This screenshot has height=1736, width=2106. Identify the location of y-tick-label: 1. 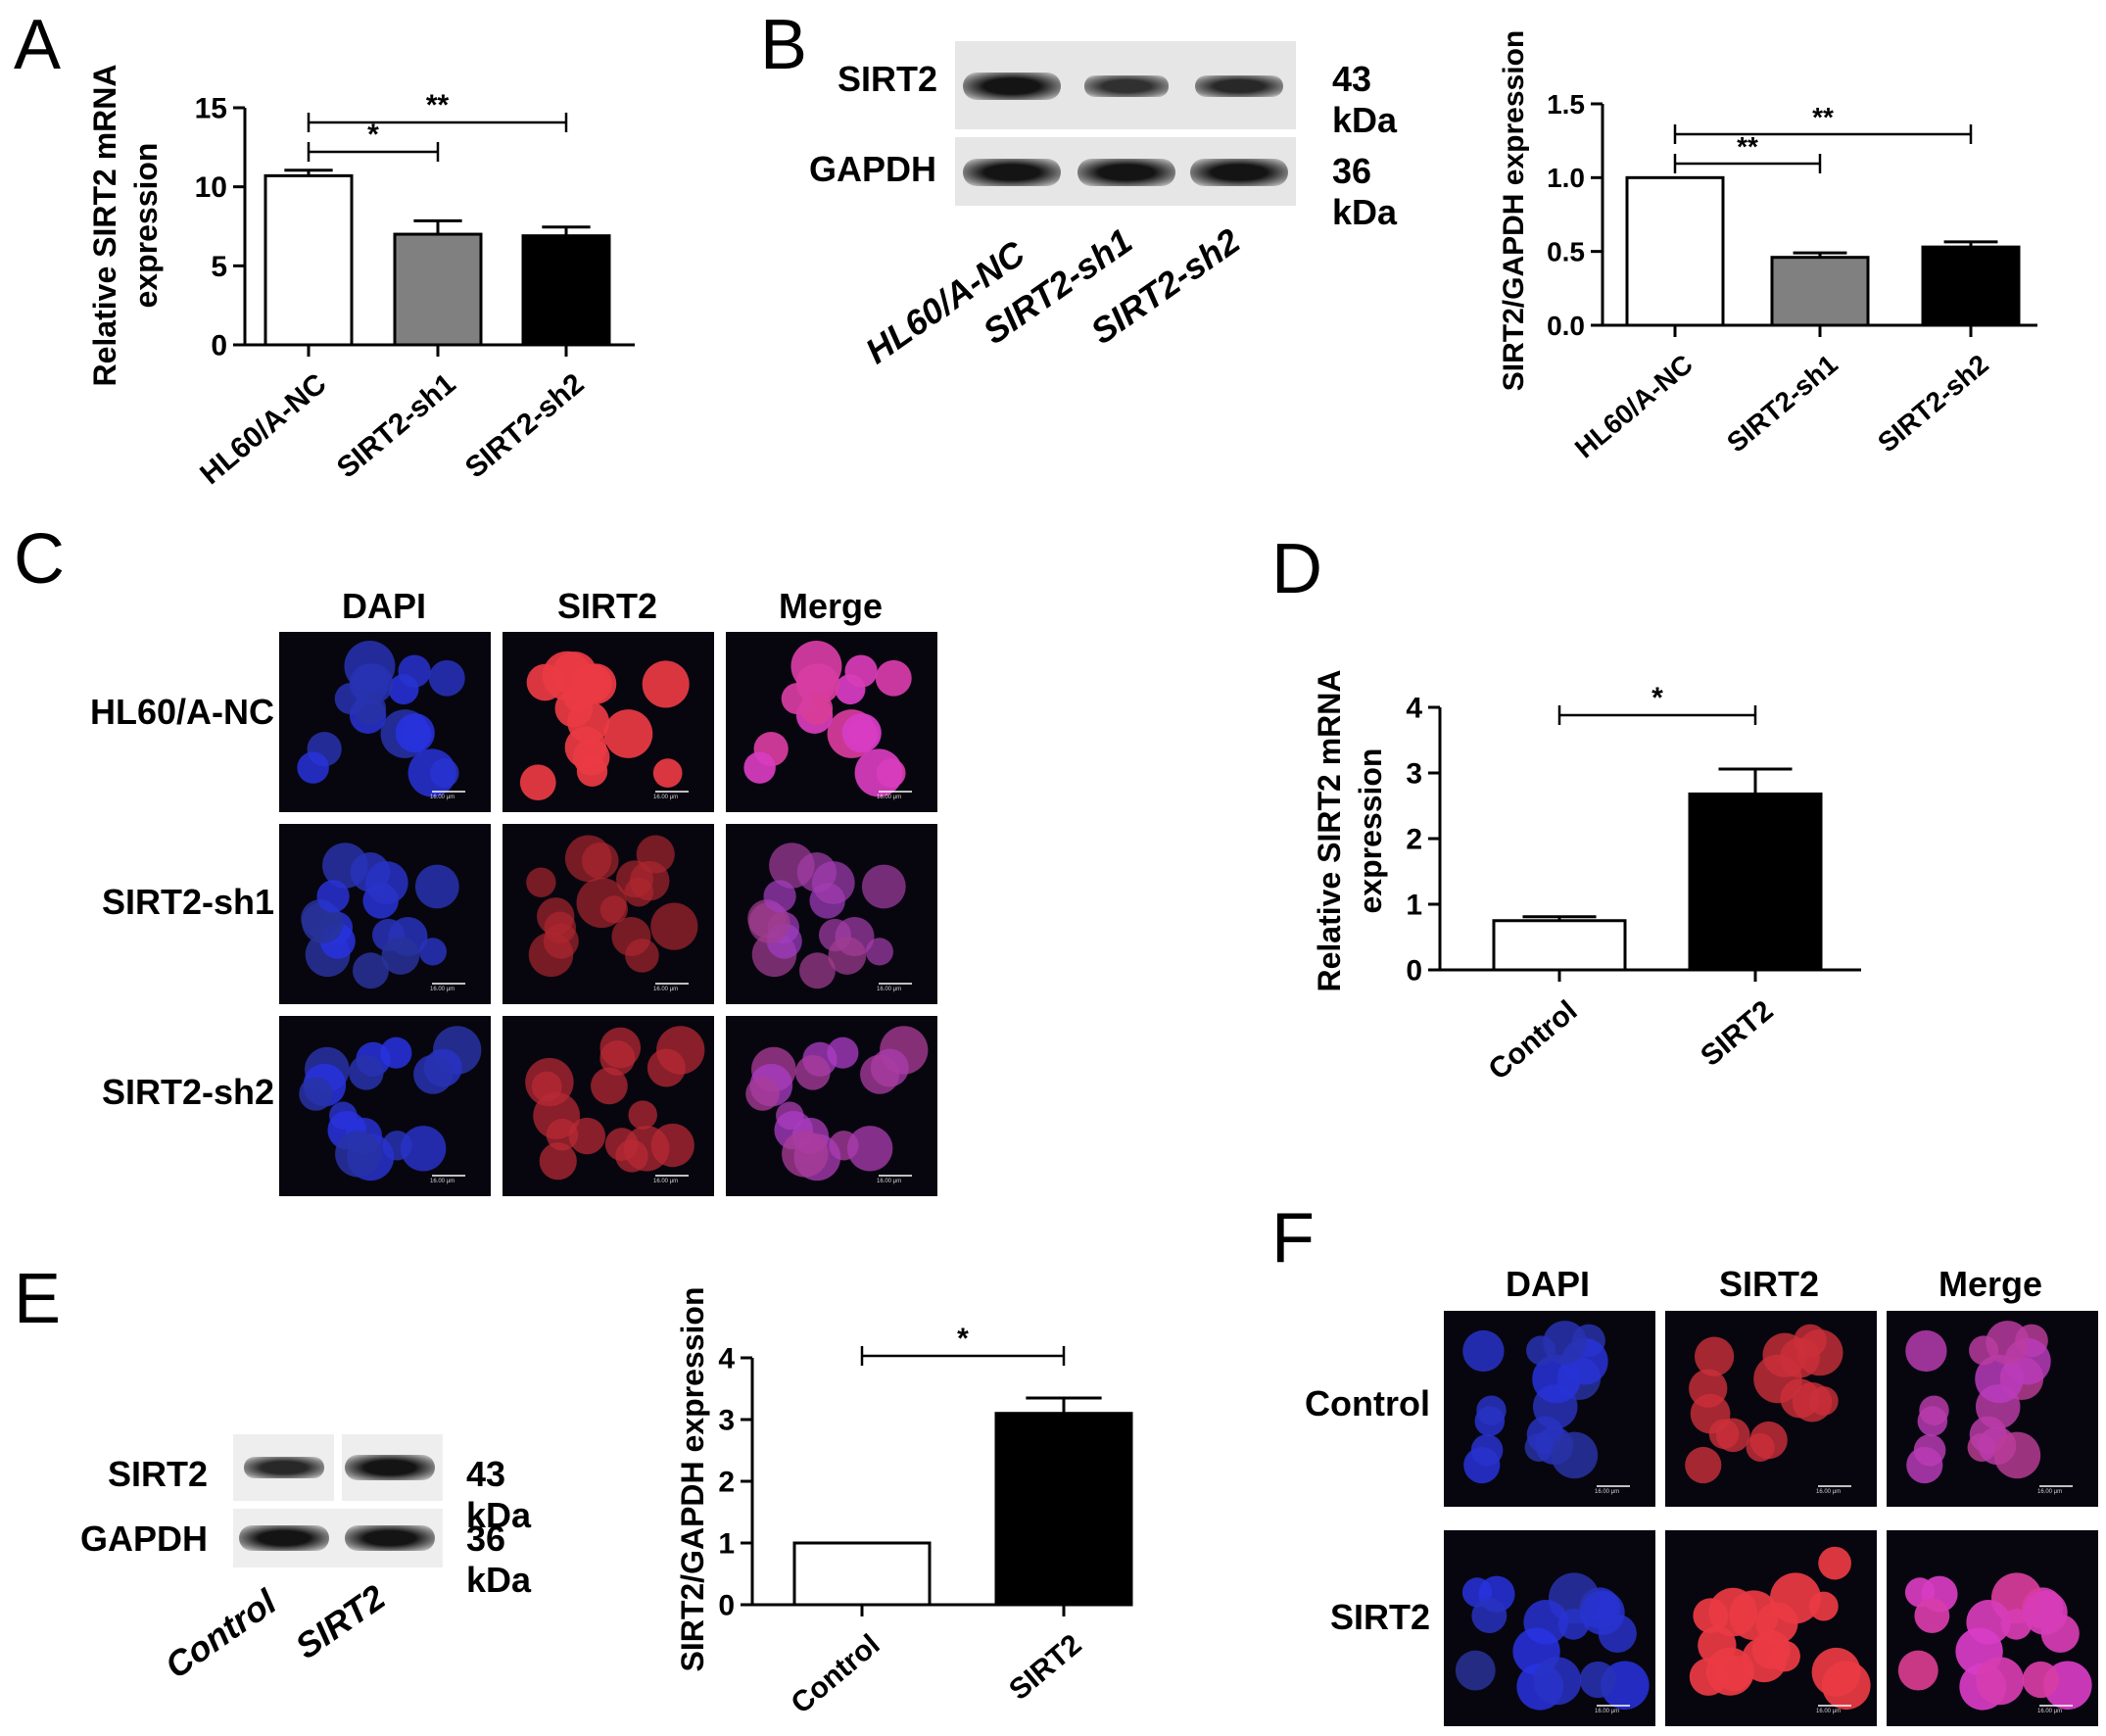
(726, 1544).